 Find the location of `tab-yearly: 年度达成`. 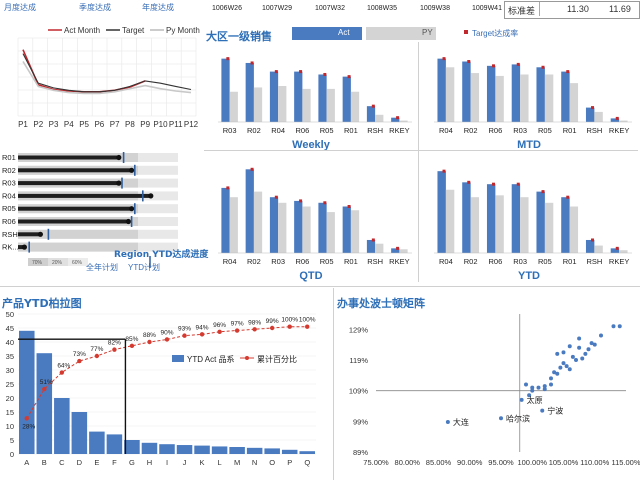

tab-yearly: 年度达成 is located at coordinates (158, 7).